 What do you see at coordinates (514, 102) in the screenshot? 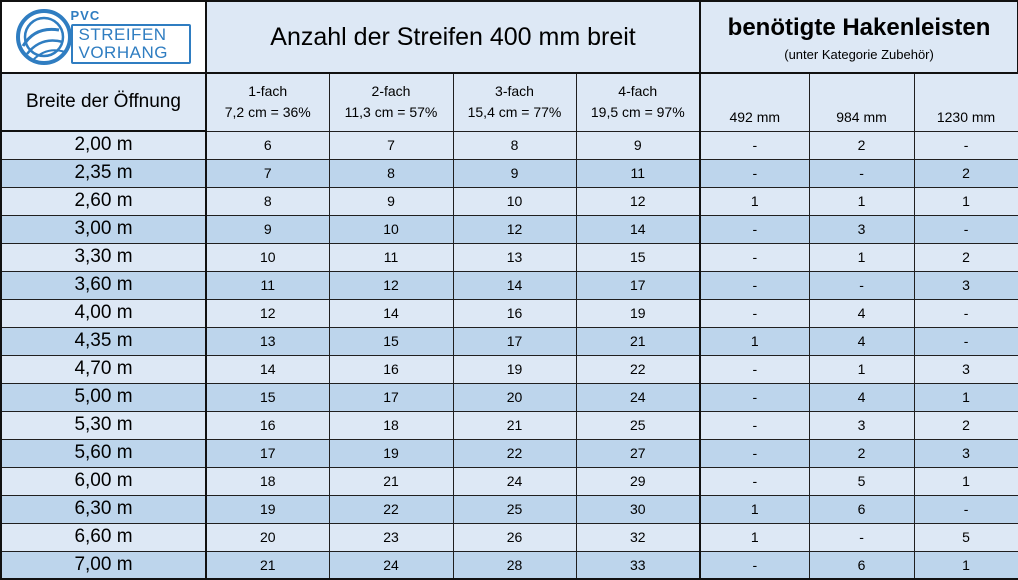
I see `strip-column-header: 3-fach 15,4 cm = 77%` at bounding box center [514, 102].